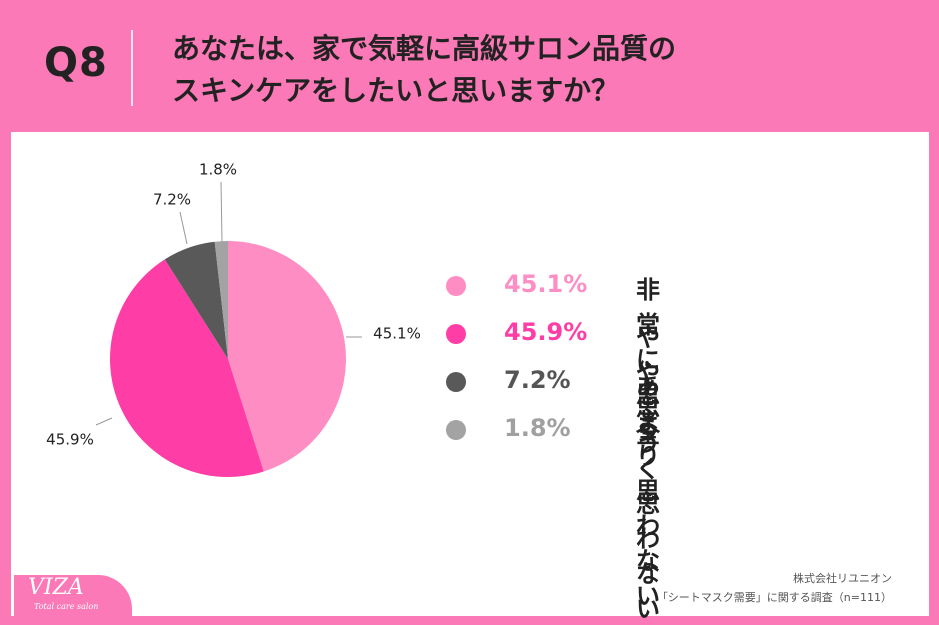  I want to click on legend-label: 非常に思う, so click(648, 360).